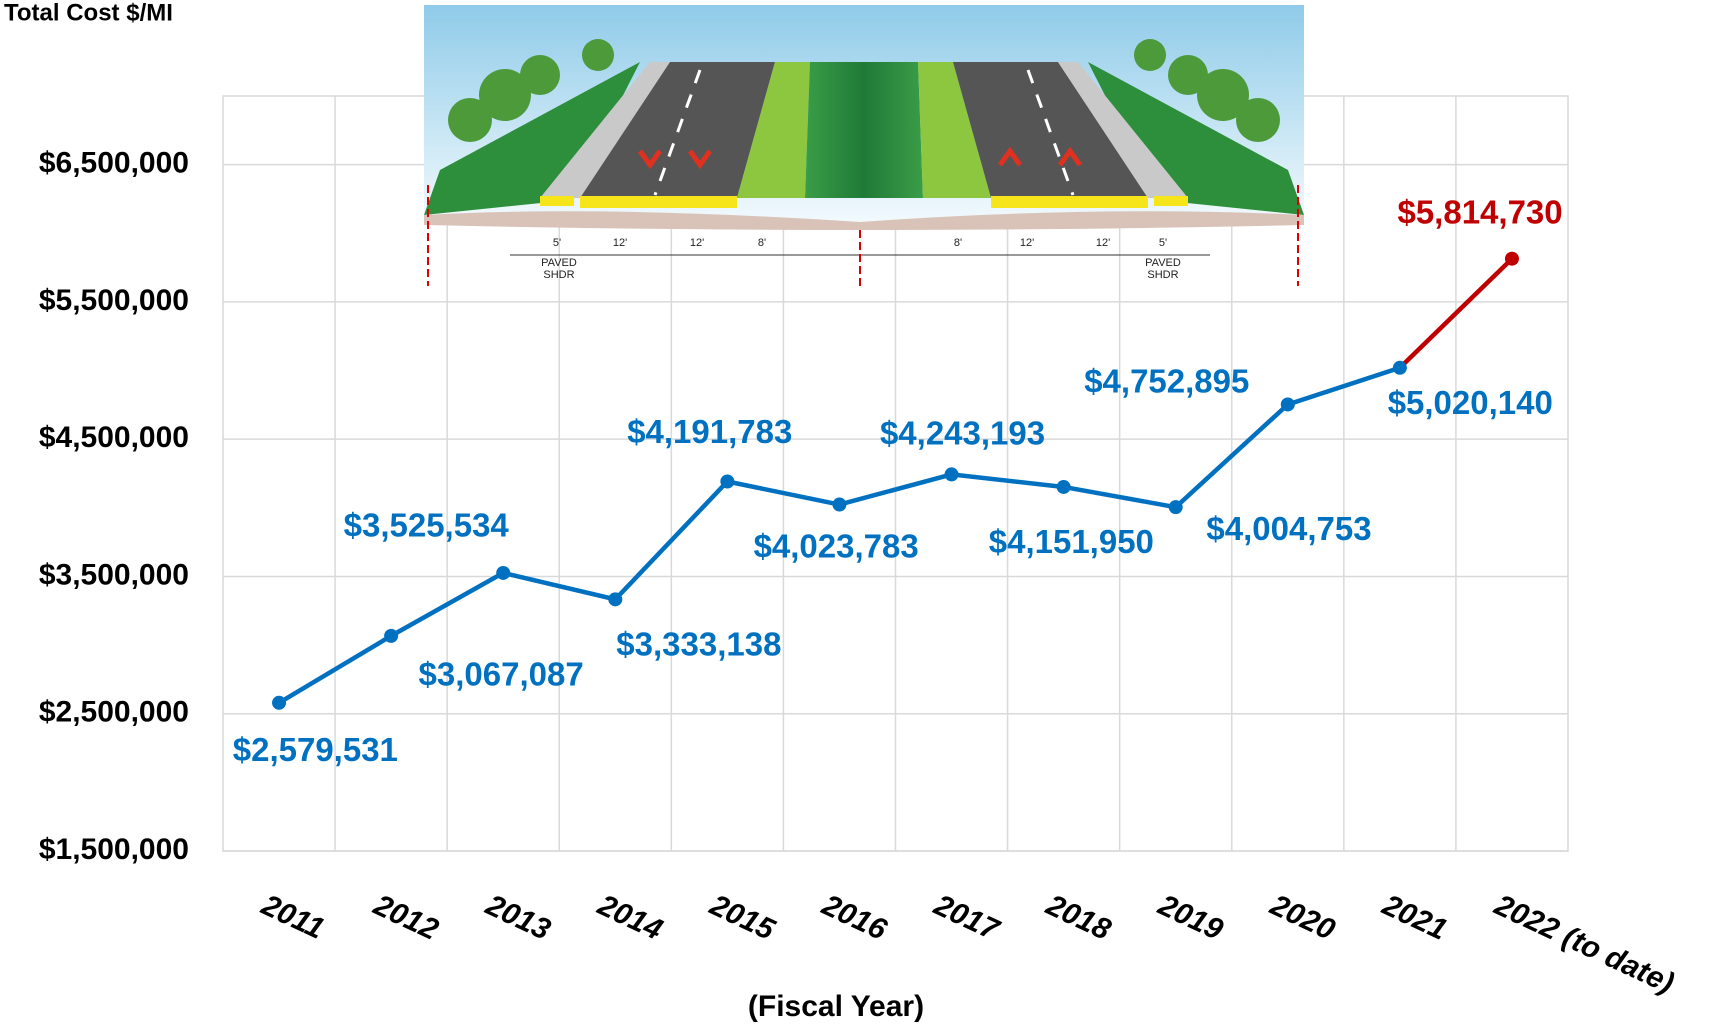 This screenshot has width=1724, height=1030. What do you see at coordinates (1288, 528) in the screenshot?
I see `data-label: $4,004,753` at bounding box center [1288, 528].